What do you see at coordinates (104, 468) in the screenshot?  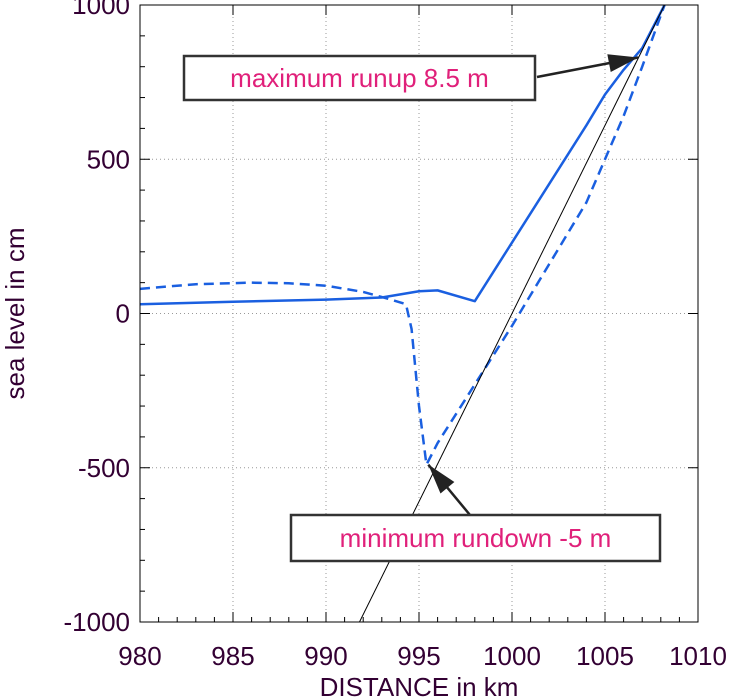 I see `y-tick-label: -500` at bounding box center [104, 468].